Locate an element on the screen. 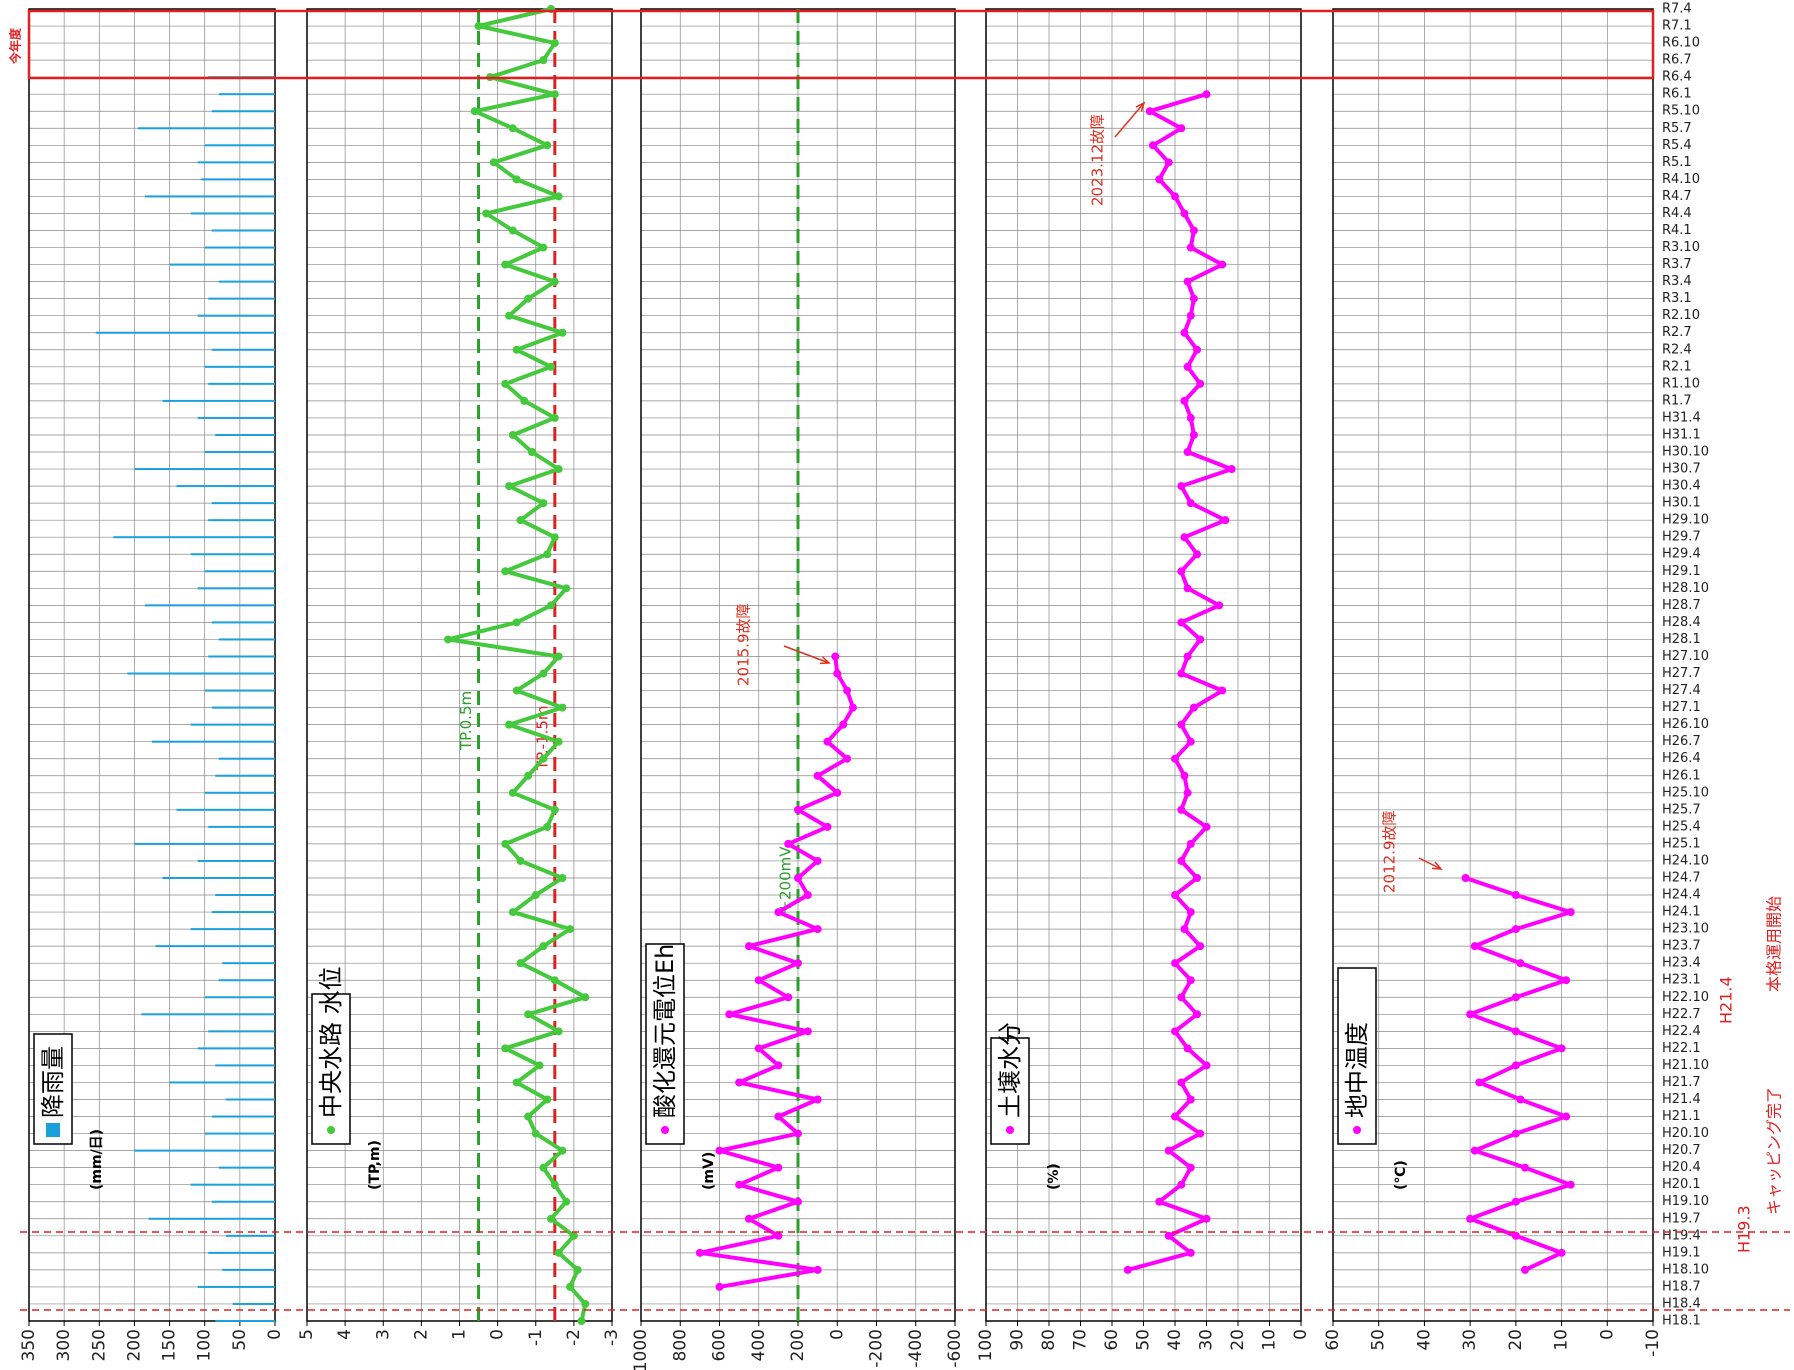 The width and height of the screenshot is (1794, 1370). x-tick-label: H30.10 is located at coordinates (1685, 452).